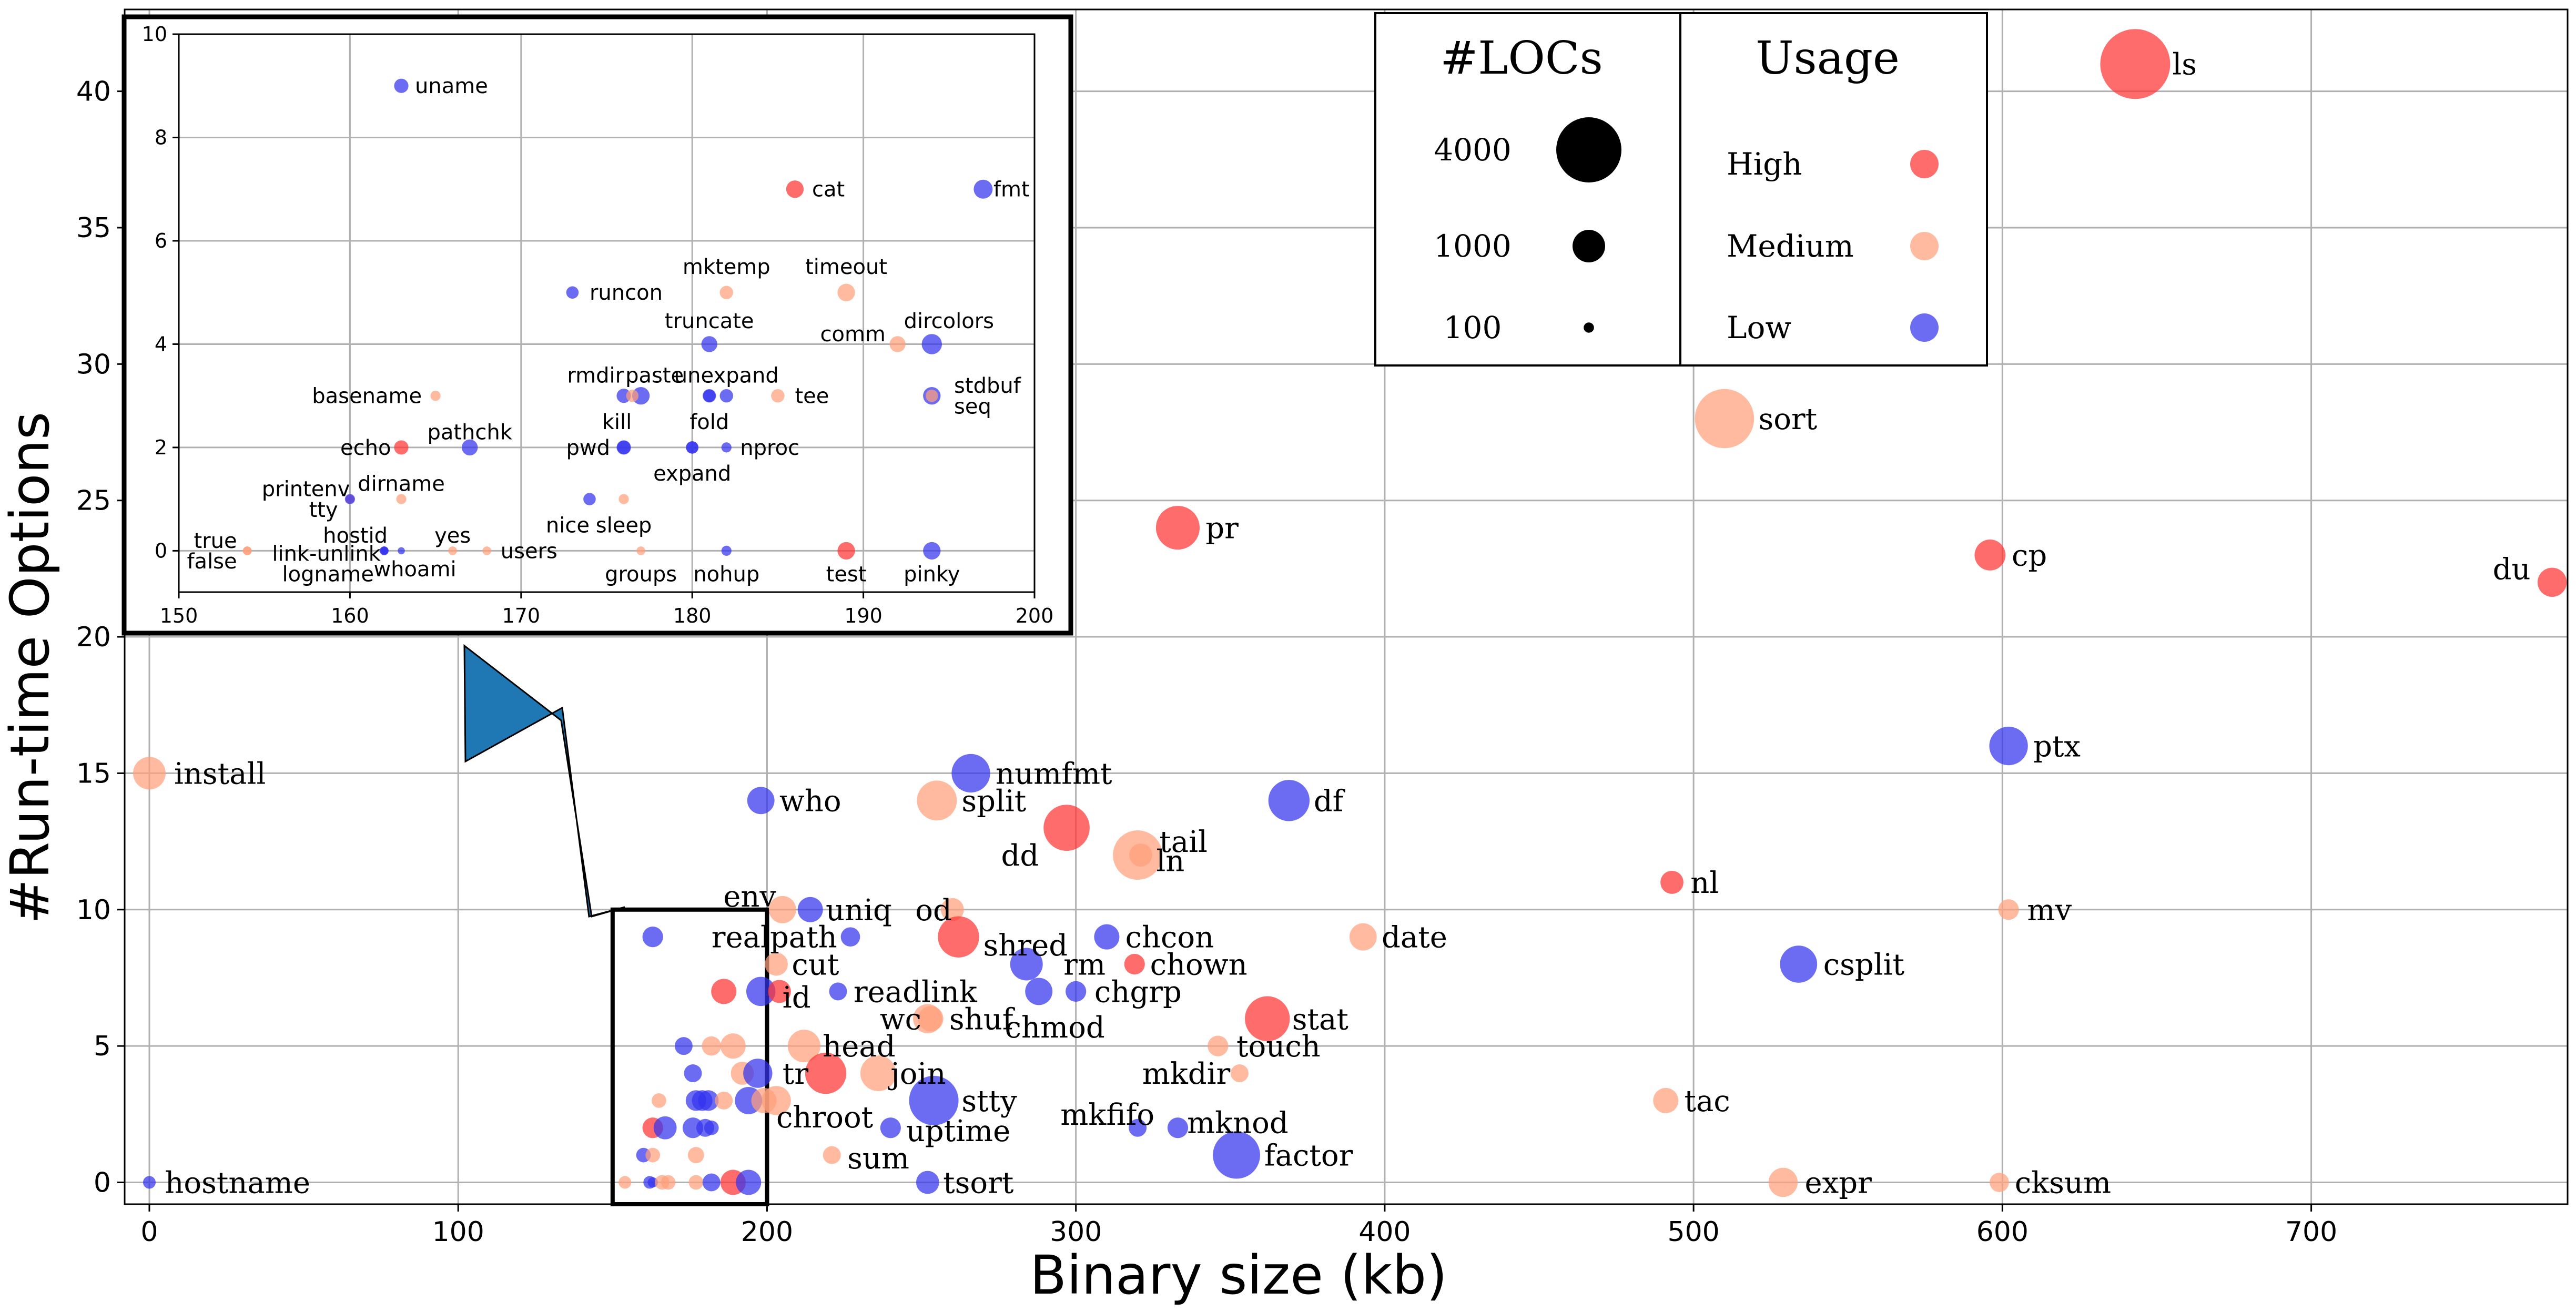  I want to click on x-tick-label-700: 700, so click(2311, 1232).